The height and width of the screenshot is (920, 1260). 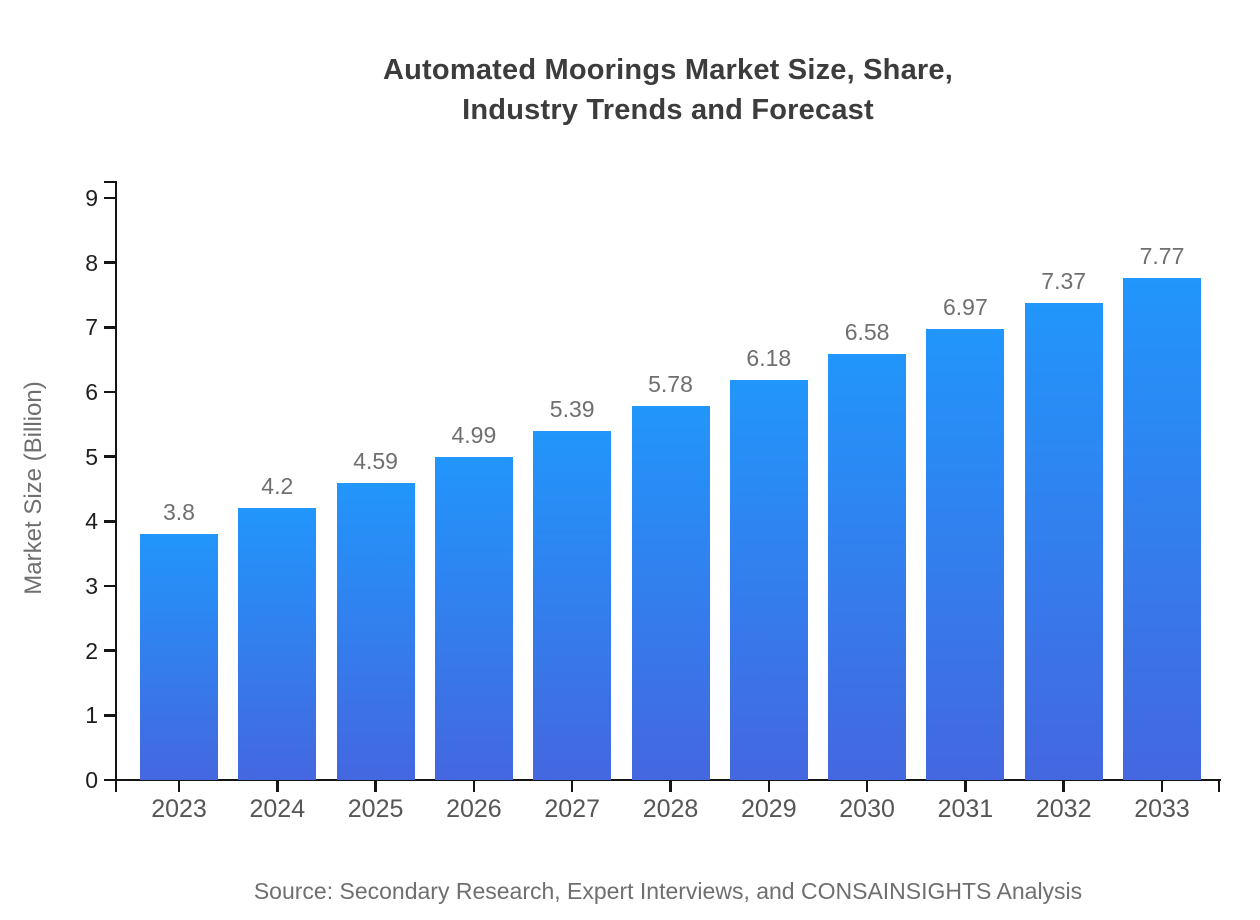 What do you see at coordinates (1063, 541) in the screenshot?
I see `bar-2032` at bounding box center [1063, 541].